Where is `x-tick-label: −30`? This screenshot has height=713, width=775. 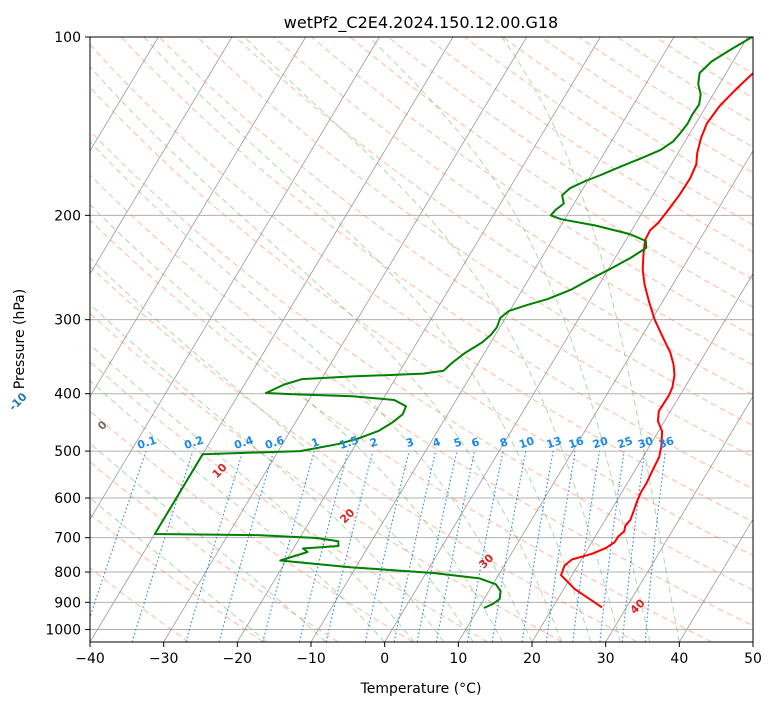 x-tick-label: −30 is located at coordinates (164, 659).